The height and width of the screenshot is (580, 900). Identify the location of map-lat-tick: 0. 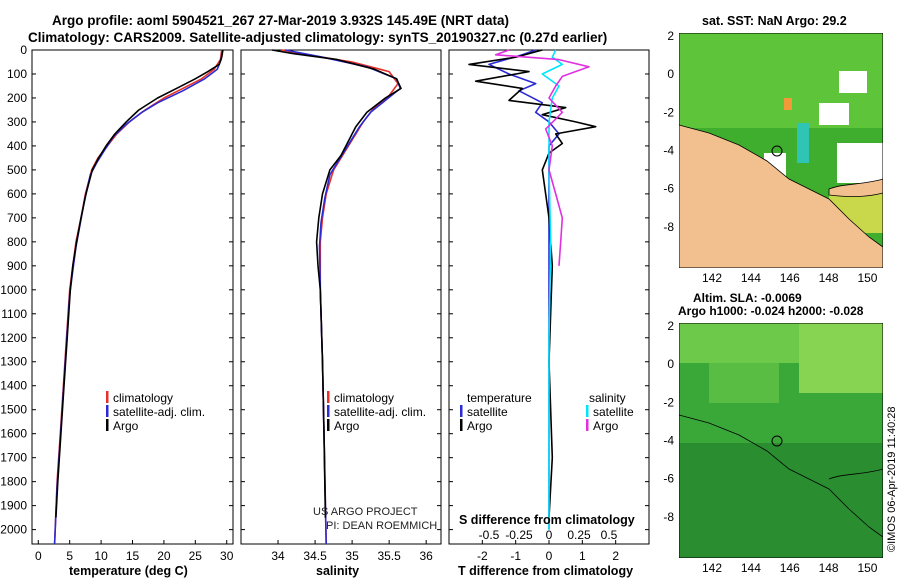
(670, 74).